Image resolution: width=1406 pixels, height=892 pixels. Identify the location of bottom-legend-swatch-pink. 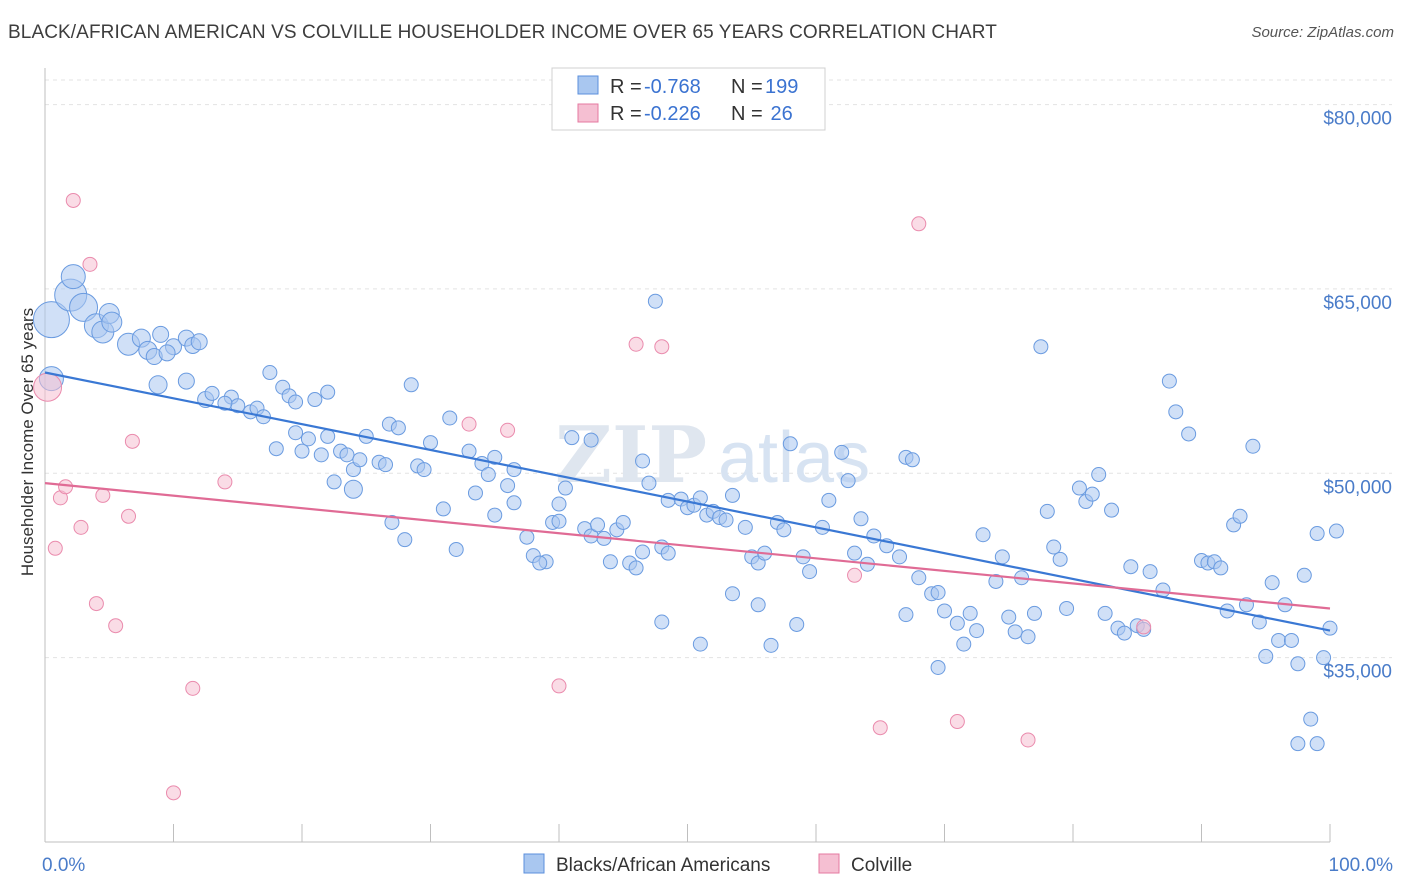
(829, 863).